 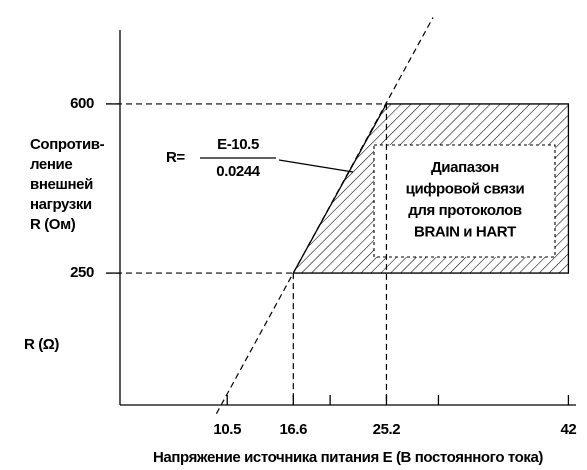 What do you see at coordinates (465, 231) in the screenshot?
I see `region-label: BRAIN и HART` at bounding box center [465, 231].